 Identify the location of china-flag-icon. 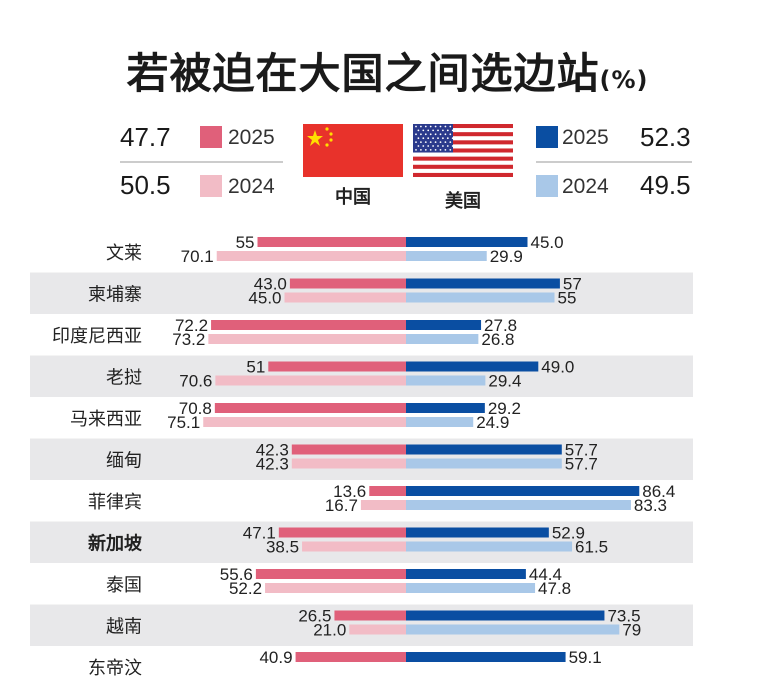
(353, 150).